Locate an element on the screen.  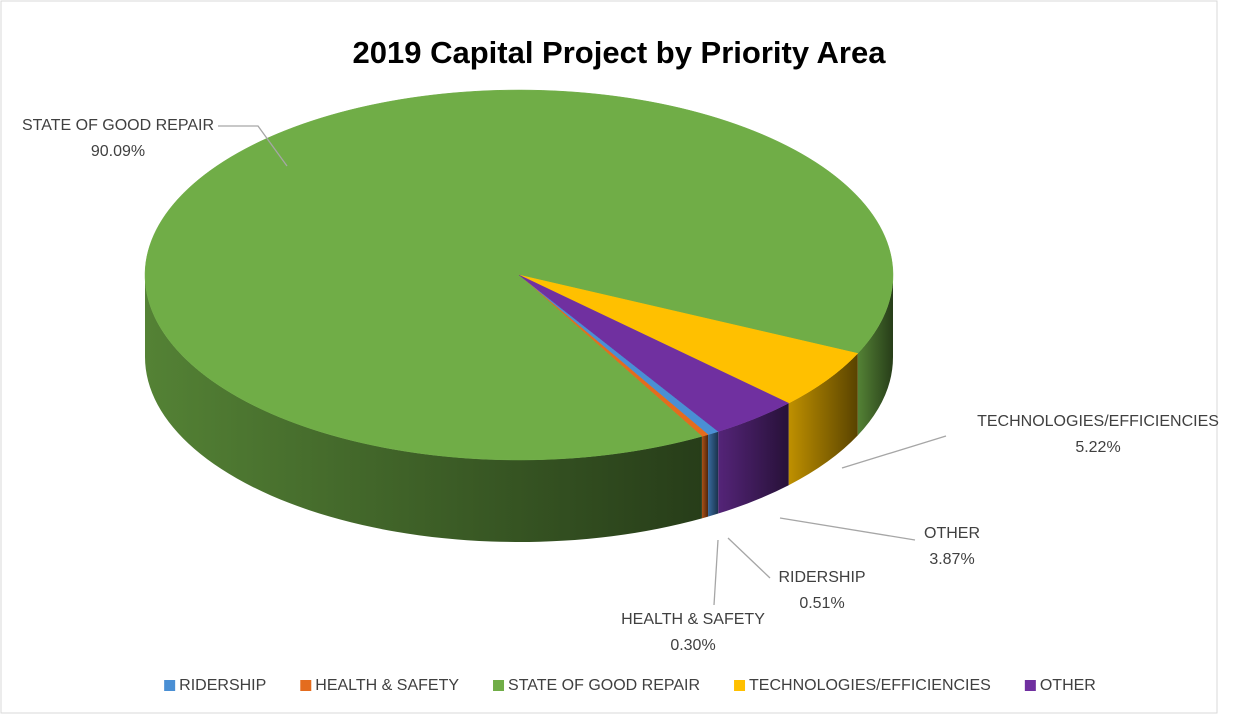
data-label-name: STATE OF GOOD REPAIR is located at coordinates (118, 125).